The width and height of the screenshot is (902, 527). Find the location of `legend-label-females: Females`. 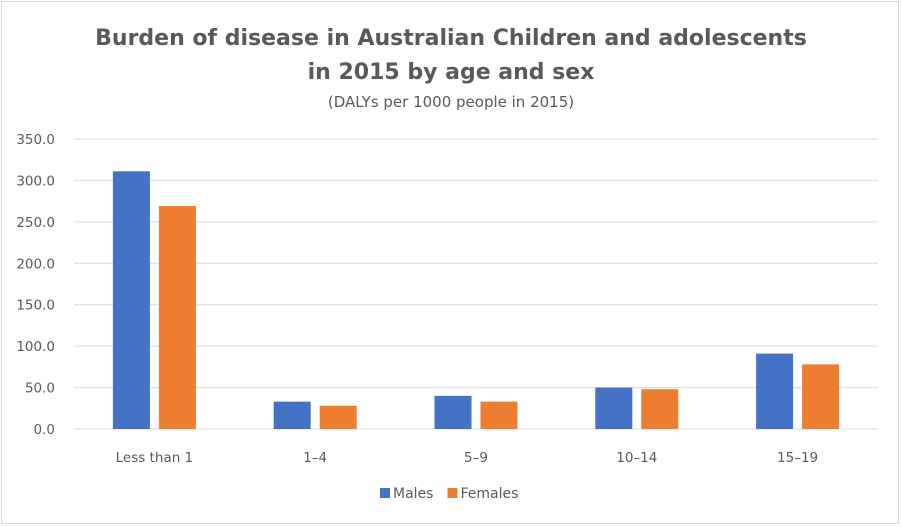

legend-label-females: Females is located at coordinates (489, 494).